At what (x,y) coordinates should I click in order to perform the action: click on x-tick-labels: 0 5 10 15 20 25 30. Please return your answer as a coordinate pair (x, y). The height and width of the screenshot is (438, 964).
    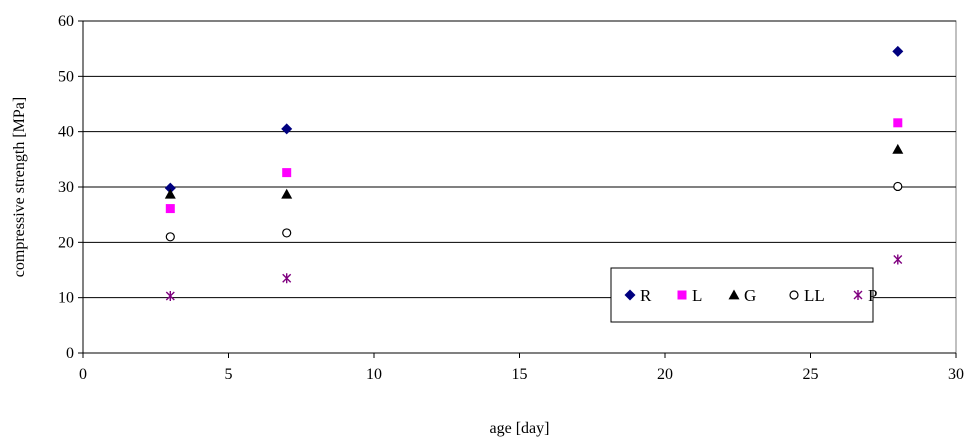
    Looking at the image, I should click on (521, 374).